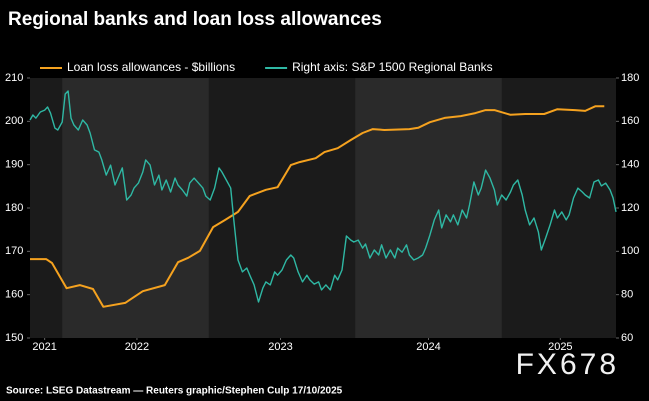  Describe the element at coordinates (567, 364) in the screenshot. I see `watermark: FX678` at that location.